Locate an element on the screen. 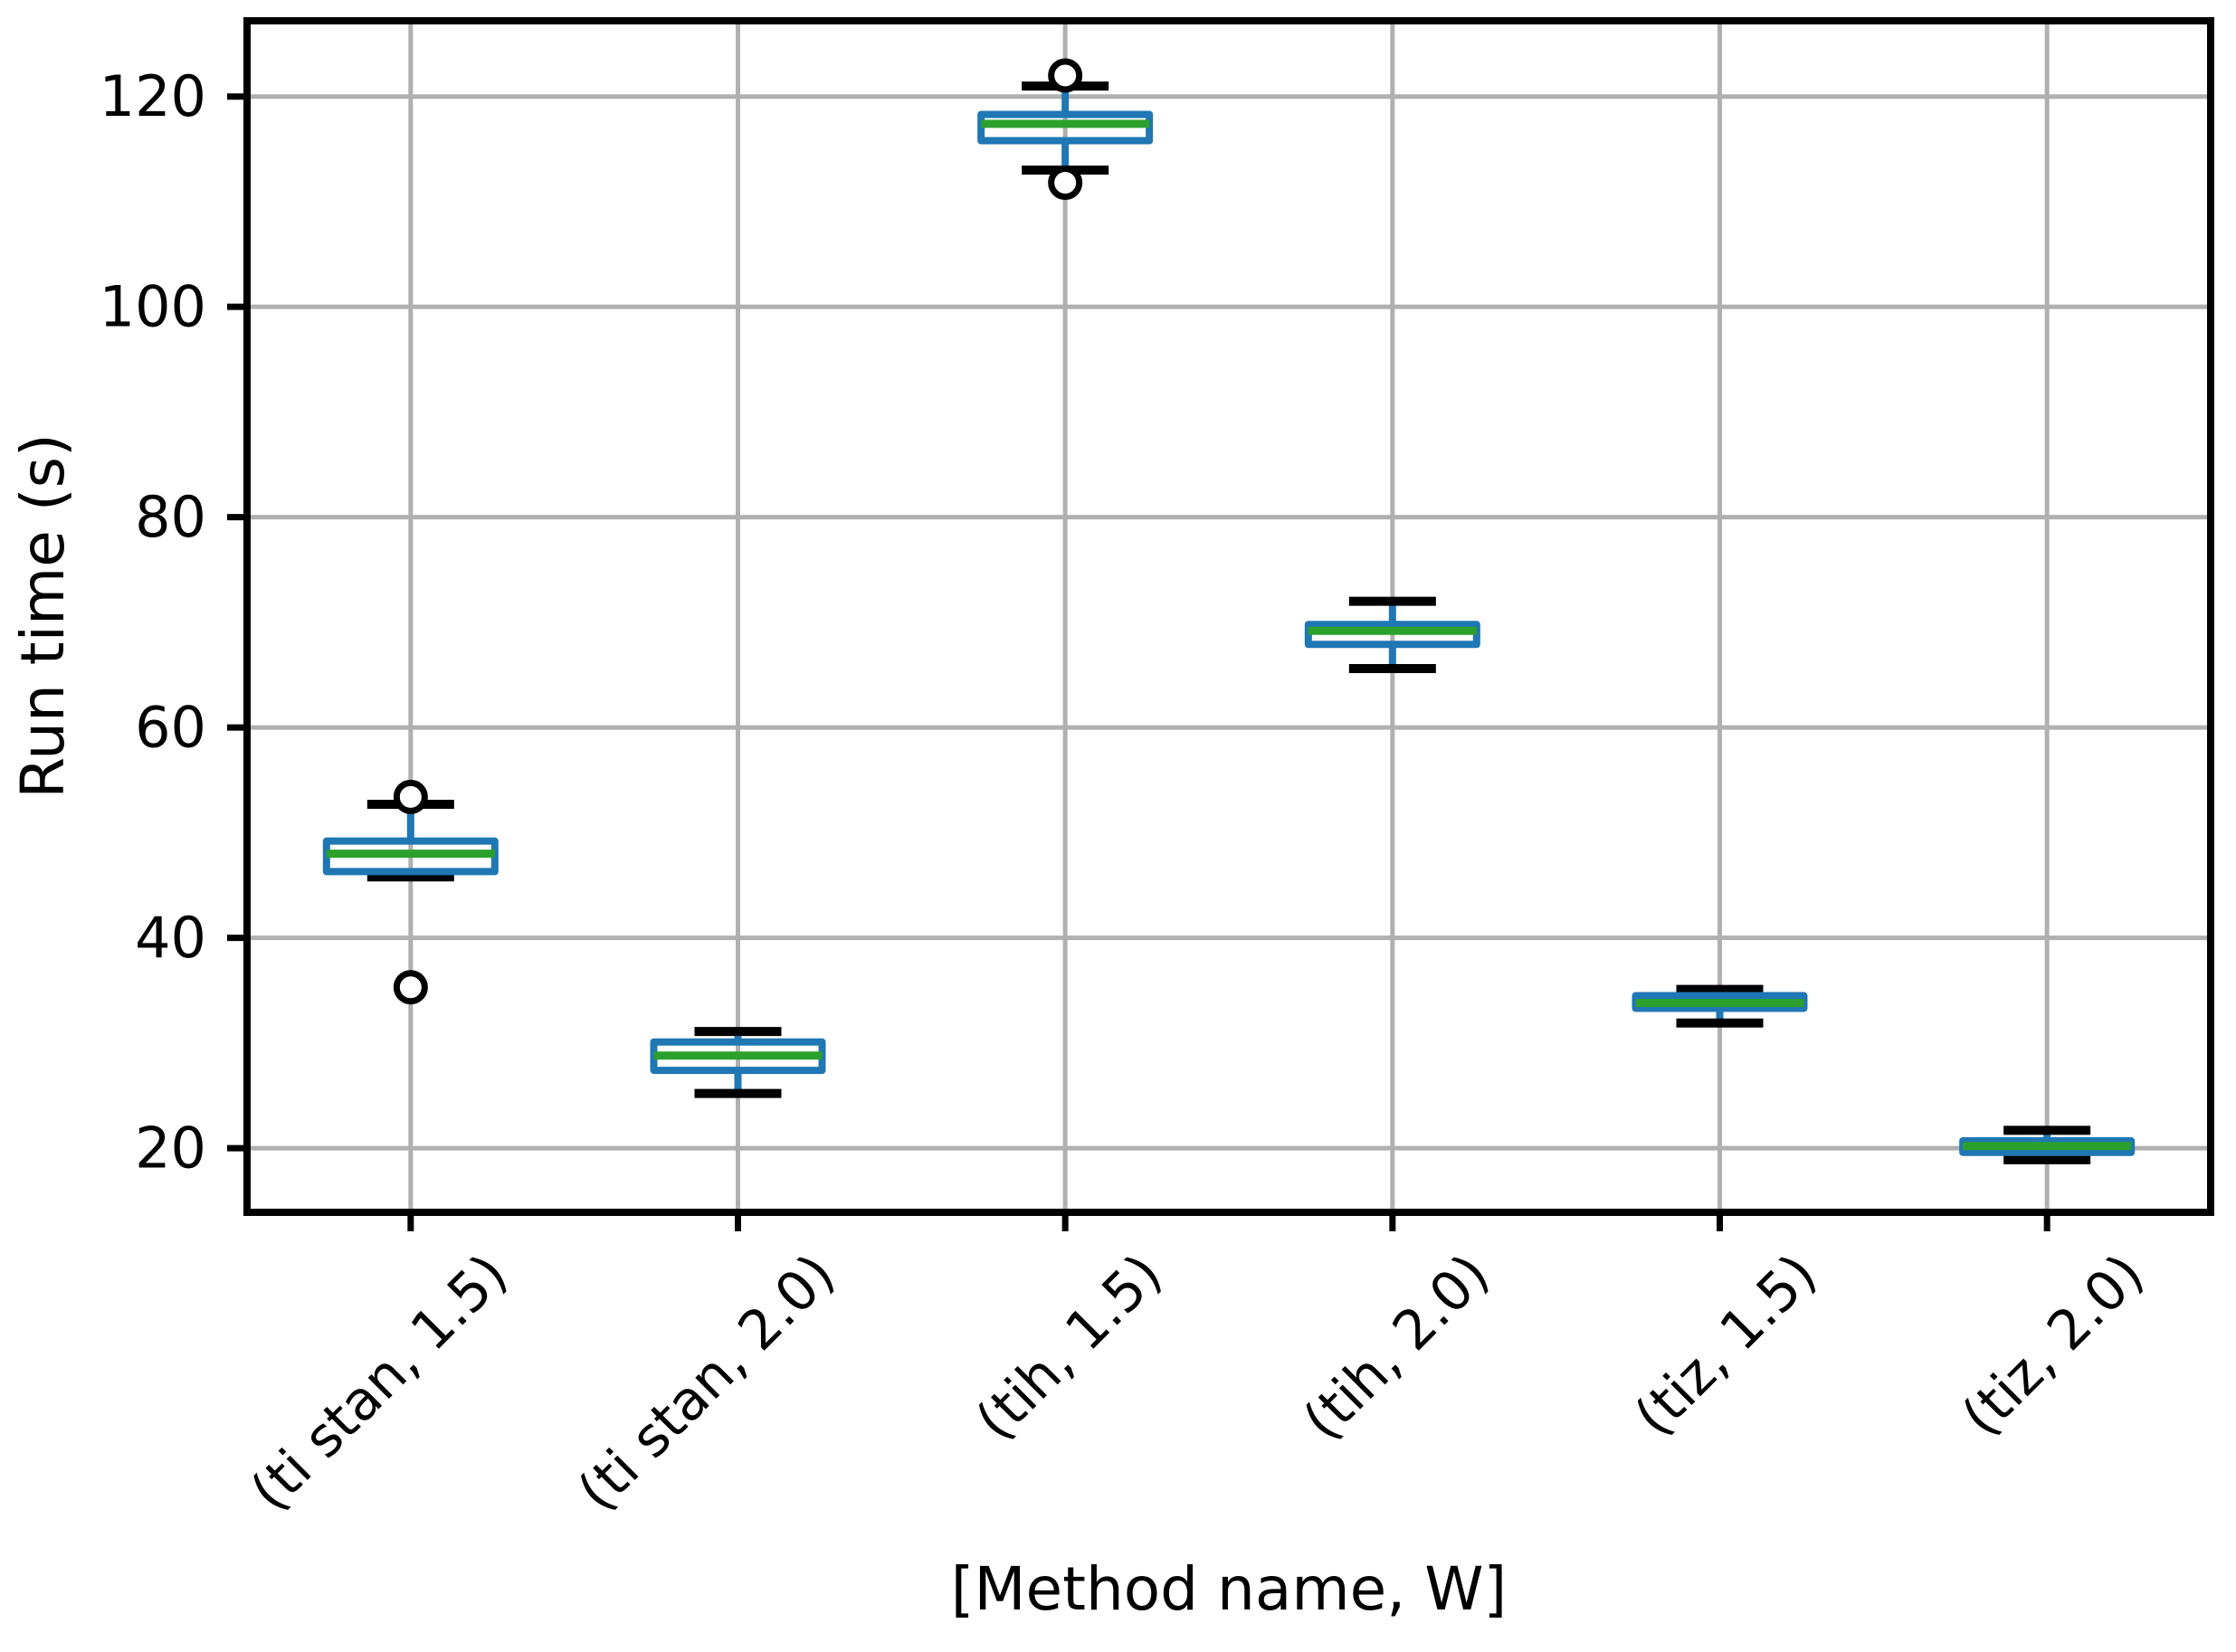  y-tick-label: 40 is located at coordinates (170, 938).